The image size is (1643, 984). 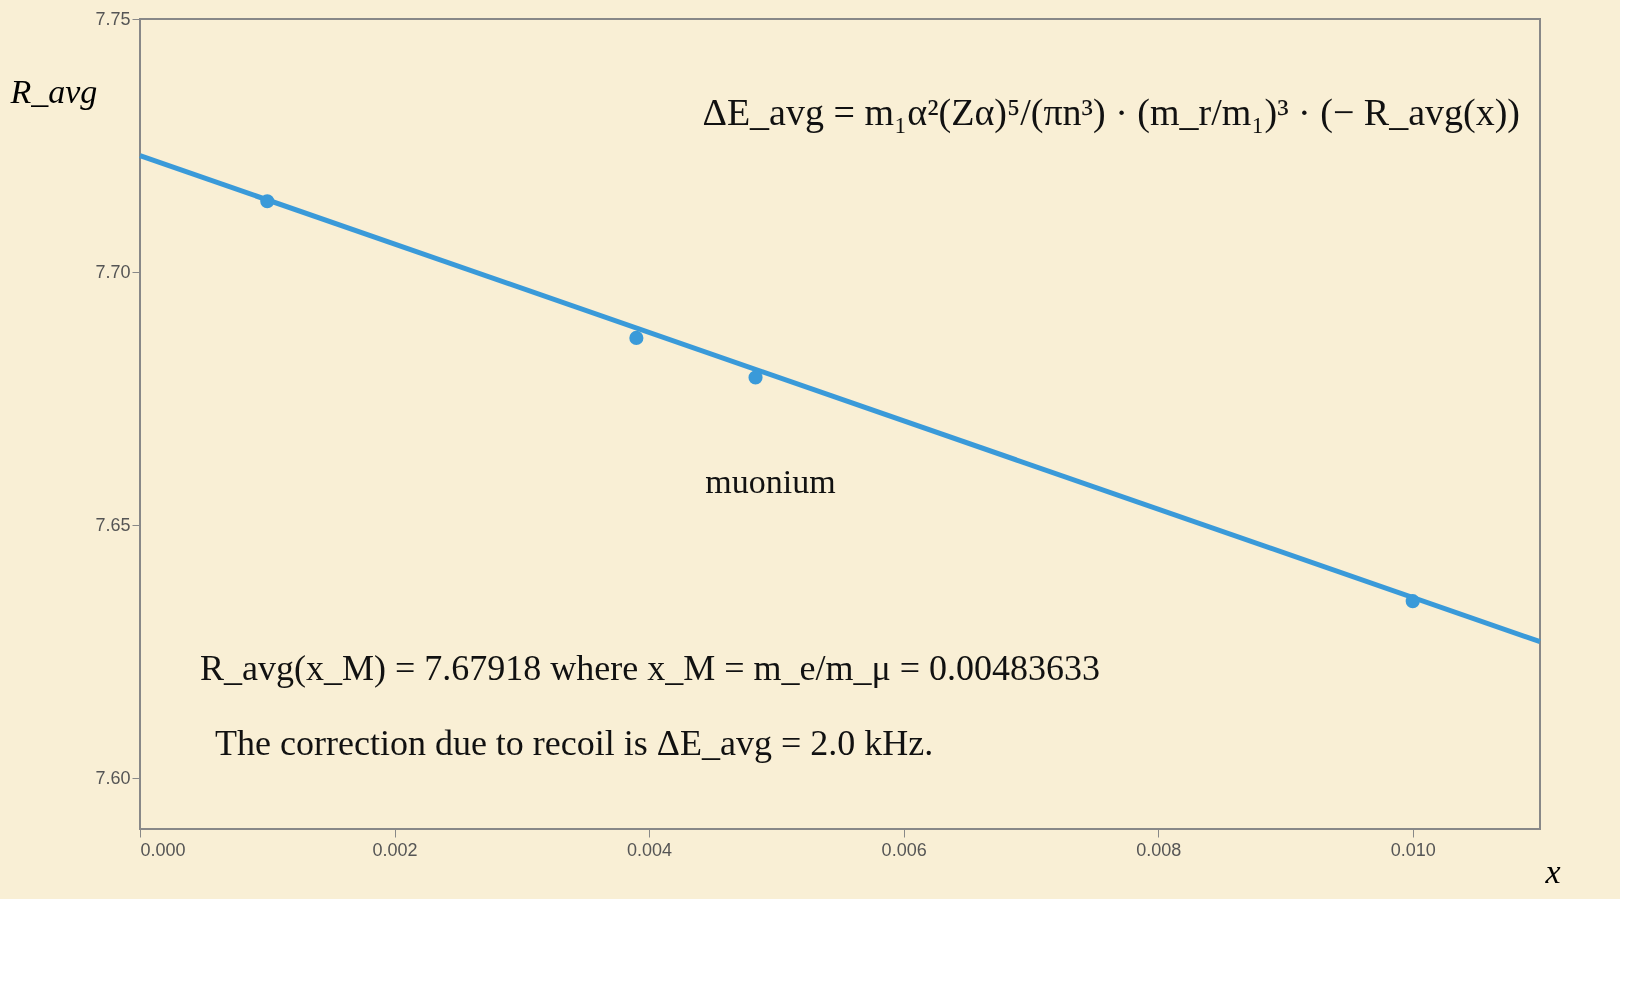 I want to click on y-tick-label: 7.65, so click(x=113, y=524).